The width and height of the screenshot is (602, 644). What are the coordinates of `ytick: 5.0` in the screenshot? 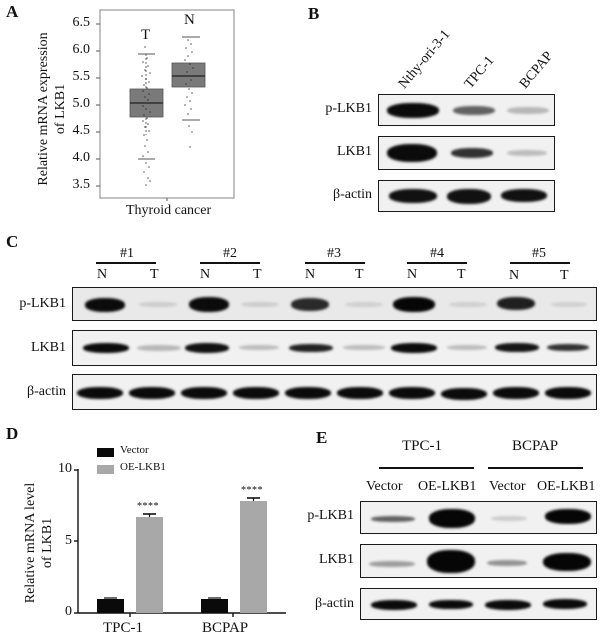 It's located at (81, 103).